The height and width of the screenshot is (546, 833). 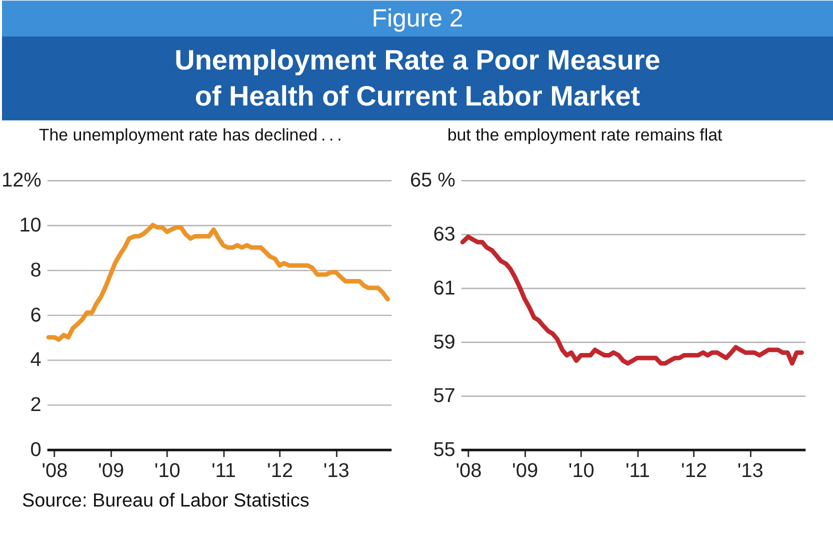 I want to click on text: but the employment rate remains flat, so click(x=585, y=134).